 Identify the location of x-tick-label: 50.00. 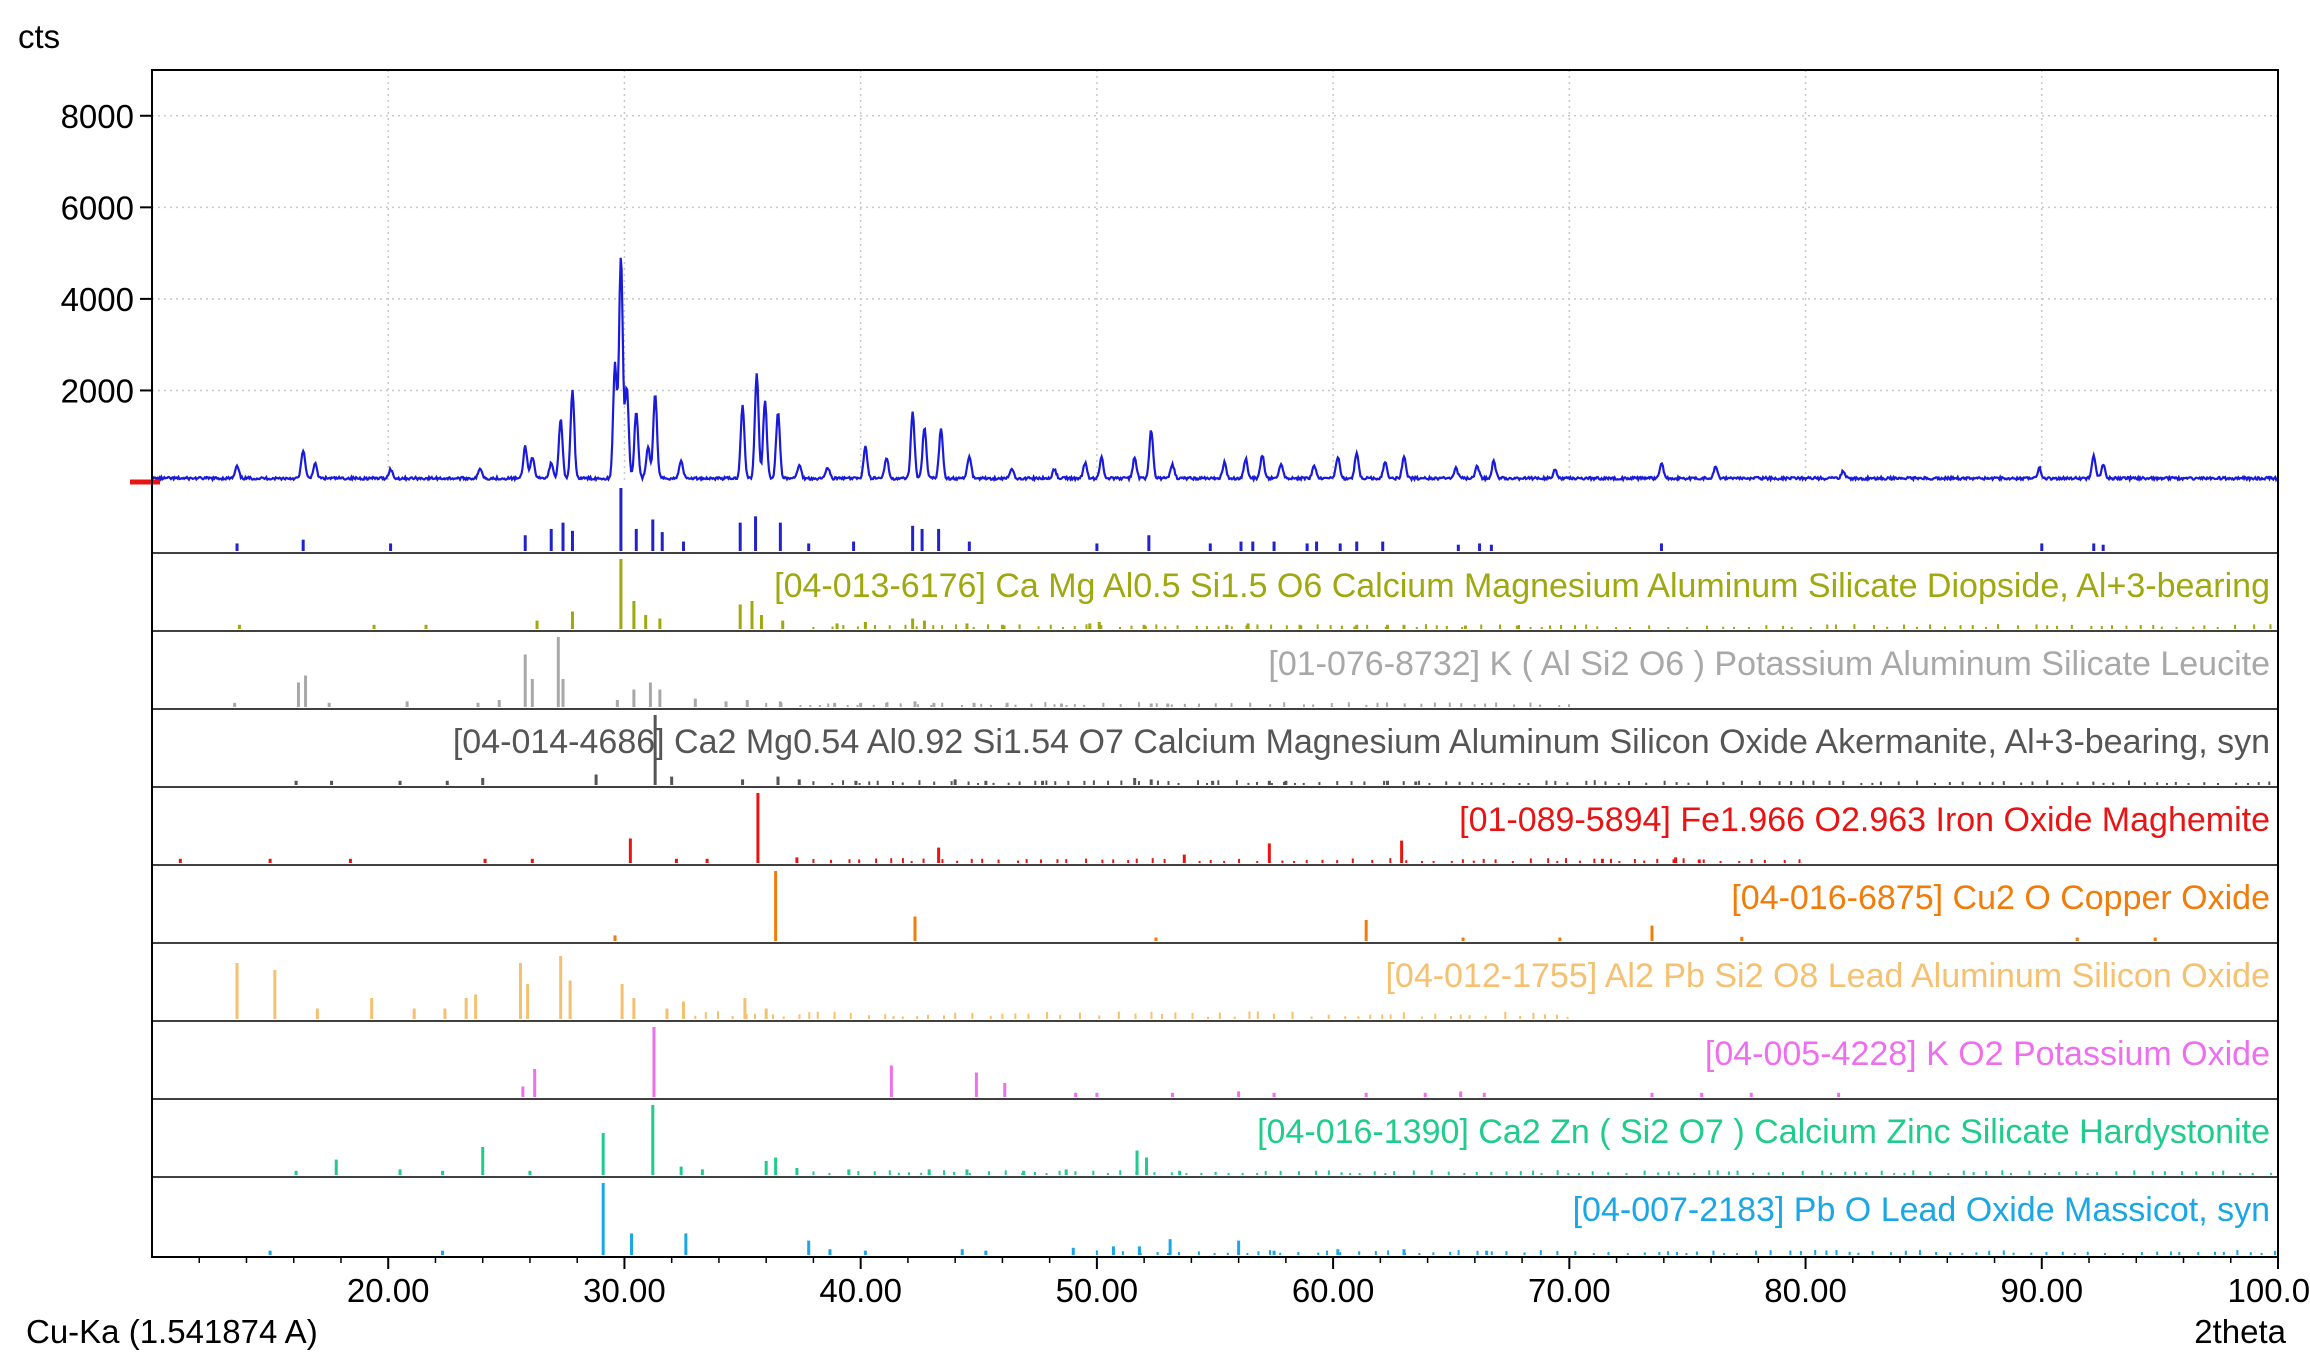
(1097, 1290).